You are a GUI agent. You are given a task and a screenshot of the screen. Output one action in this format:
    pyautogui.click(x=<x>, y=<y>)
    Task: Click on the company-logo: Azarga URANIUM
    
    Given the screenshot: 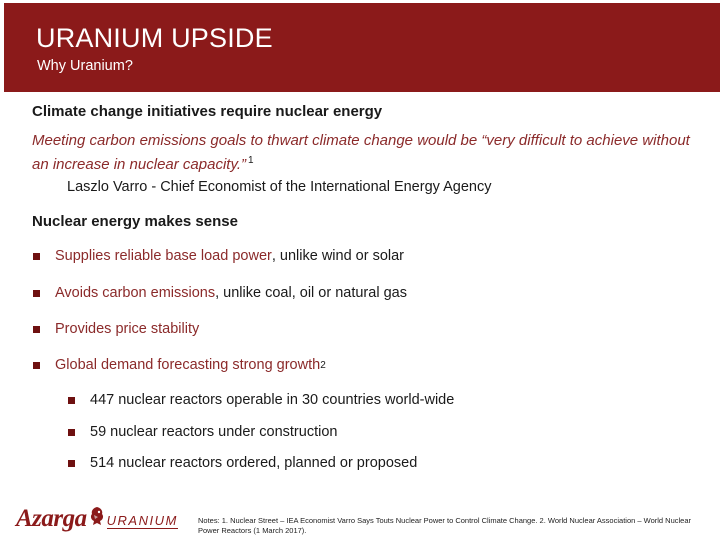 What is the action you would take?
    pyautogui.click(x=97, y=519)
    